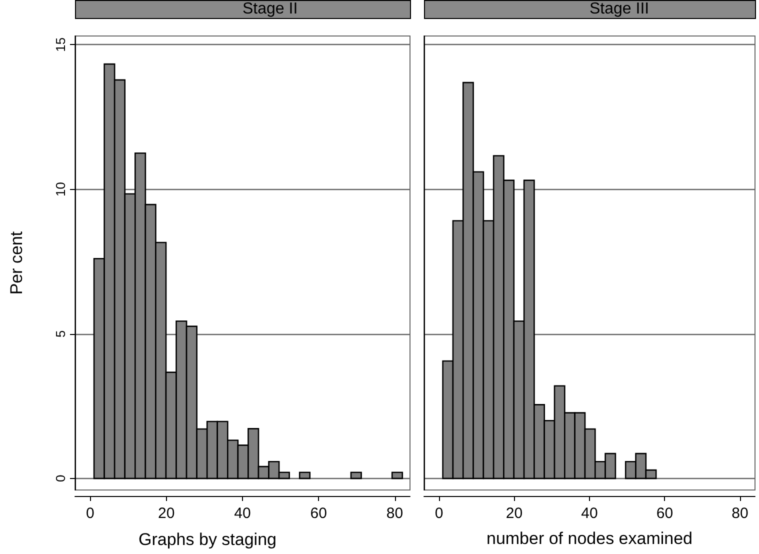 Image resolution: width=759 pixels, height=554 pixels. What do you see at coordinates (207, 539) in the screenshot?
I see `text: Graphs by staging` at bounding box center [207, 539].